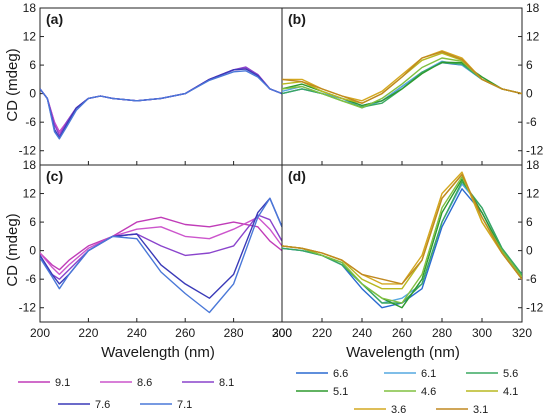 This screenshot has width=550, height=419. Describe the element at coordinates (492, 392) in the screenshot. I see `legend-item-4.1: 4.1` at that location.